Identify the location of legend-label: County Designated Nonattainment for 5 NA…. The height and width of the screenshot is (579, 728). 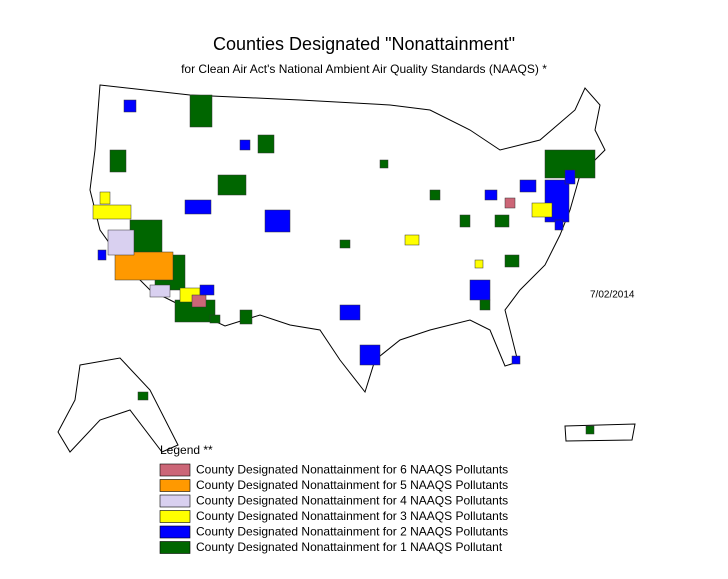
(352, 485).